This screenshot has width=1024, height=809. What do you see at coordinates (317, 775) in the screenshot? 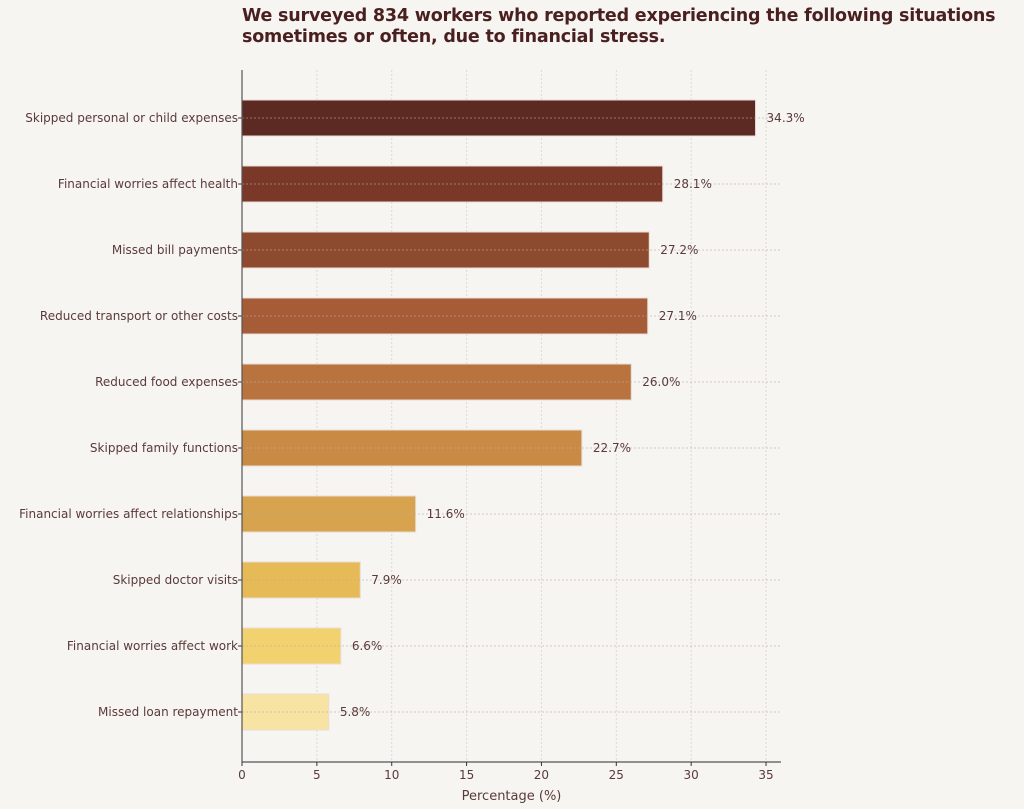
I see `x-tick-label: 5` at bounding box center [317, 775].